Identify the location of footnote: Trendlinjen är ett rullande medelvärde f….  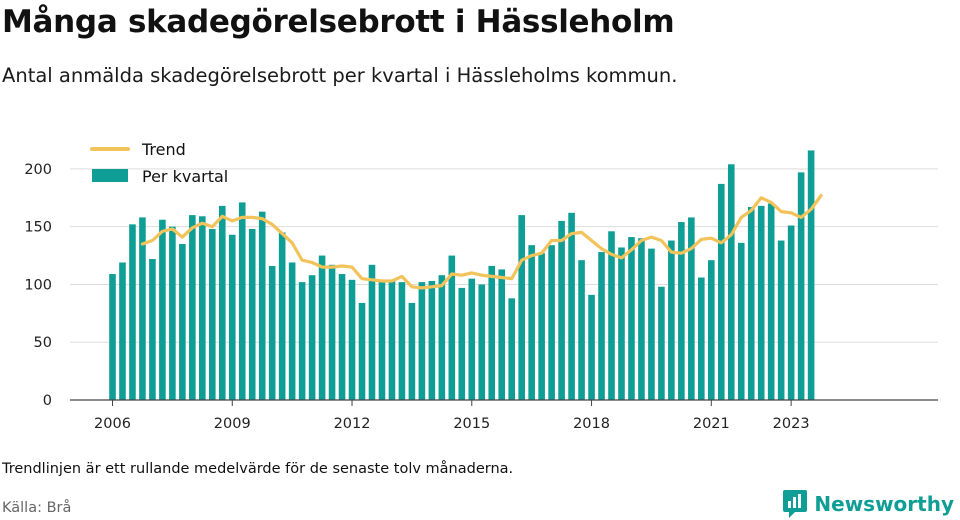
(258, 469).